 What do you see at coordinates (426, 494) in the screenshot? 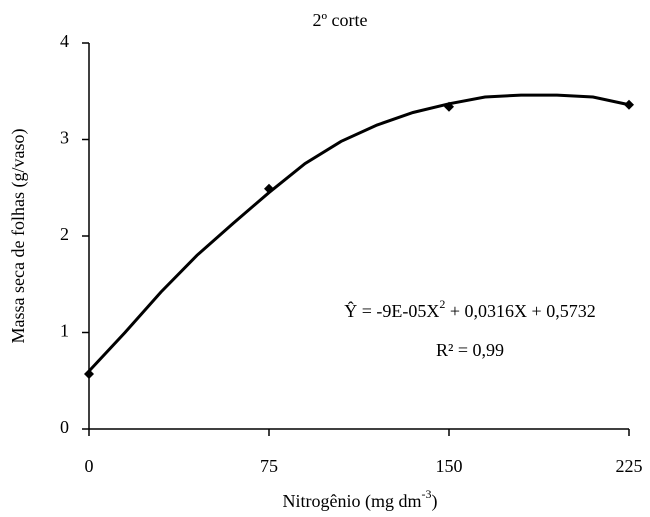
I see `x-axis-label-exponent: -3` at bounding box center [426, 494].